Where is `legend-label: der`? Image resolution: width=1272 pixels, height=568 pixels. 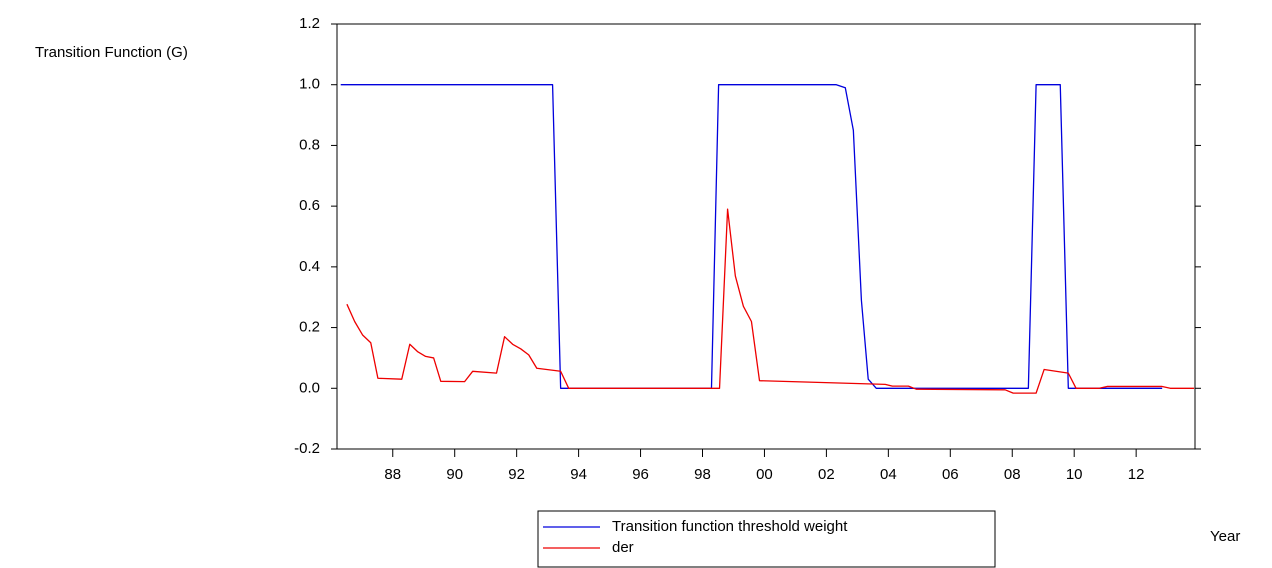
legend-label: der is located at coordinates (623, 547).